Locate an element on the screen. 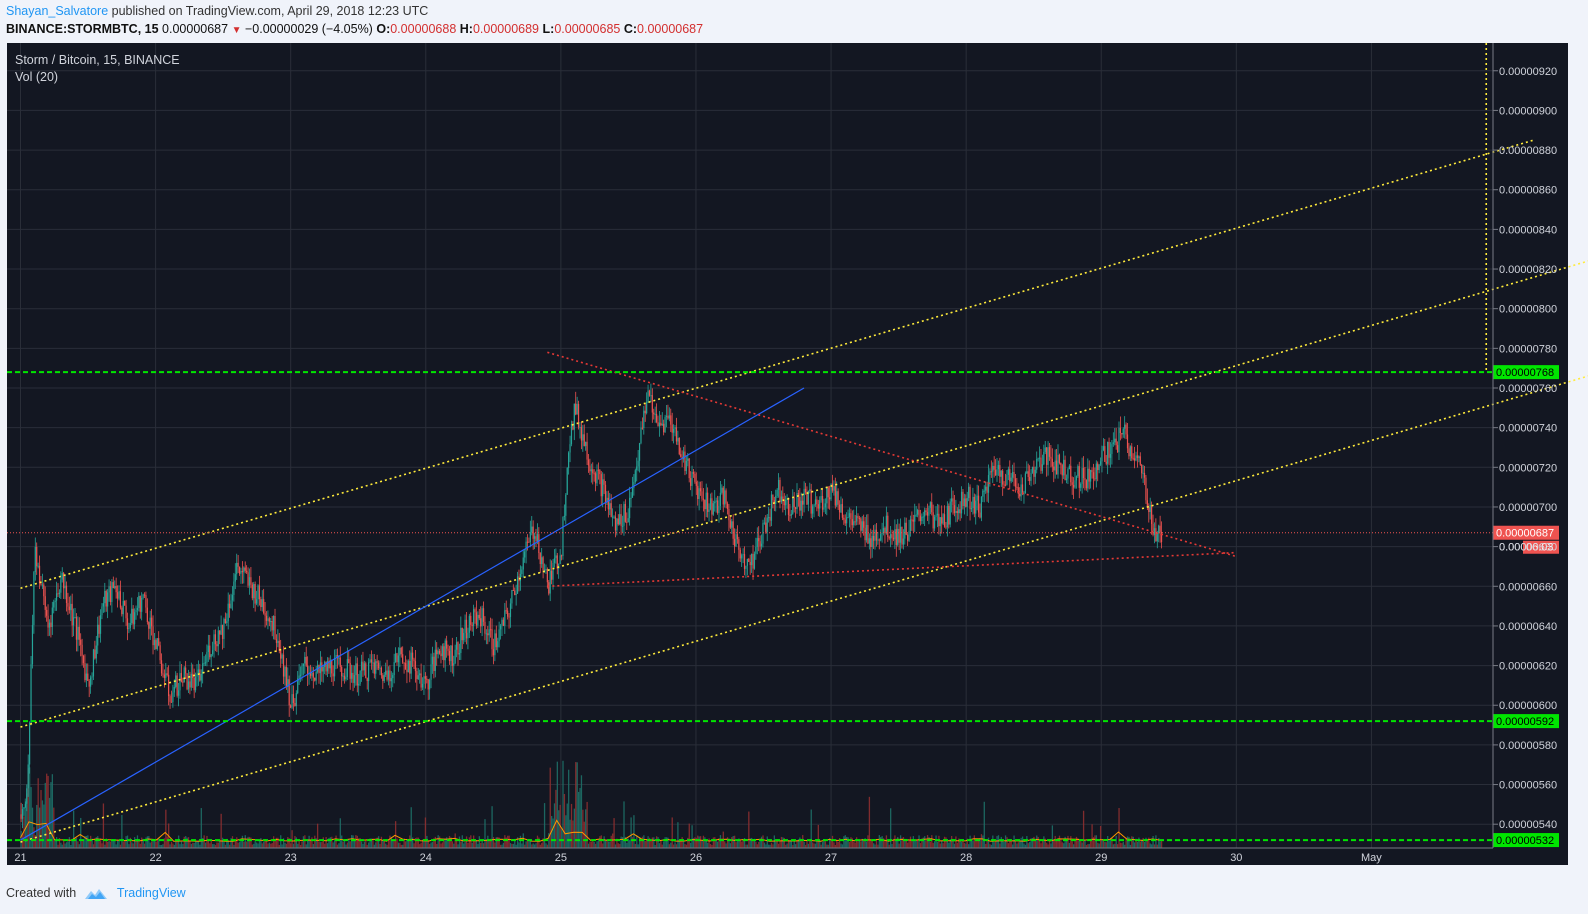  y-tick-label: 0.00000780 is located at coordinates (1528, 349).